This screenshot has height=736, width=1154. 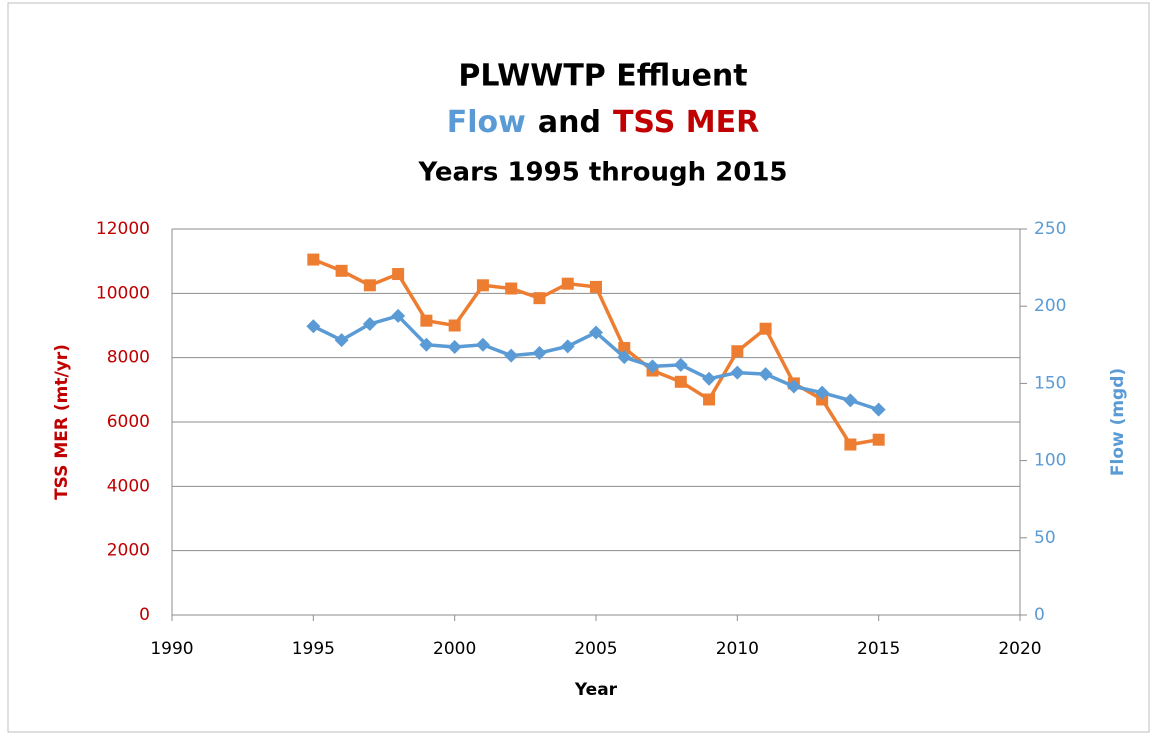 What do you see at coordinates (1050, 306) in the screenshot?
I see `y2-tick-label: 200` at bounding box center [1050, 306].